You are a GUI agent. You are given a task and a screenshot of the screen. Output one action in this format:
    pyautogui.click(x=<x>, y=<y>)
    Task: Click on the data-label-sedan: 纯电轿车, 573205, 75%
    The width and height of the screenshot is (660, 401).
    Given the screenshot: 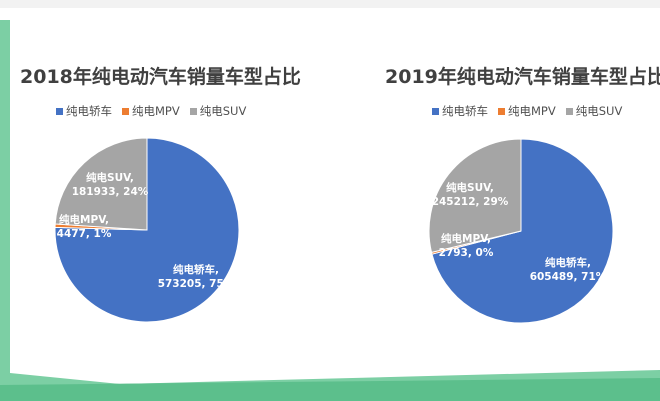 What is the action you would take?
    pyautogui.click(x=196, y=276)
    